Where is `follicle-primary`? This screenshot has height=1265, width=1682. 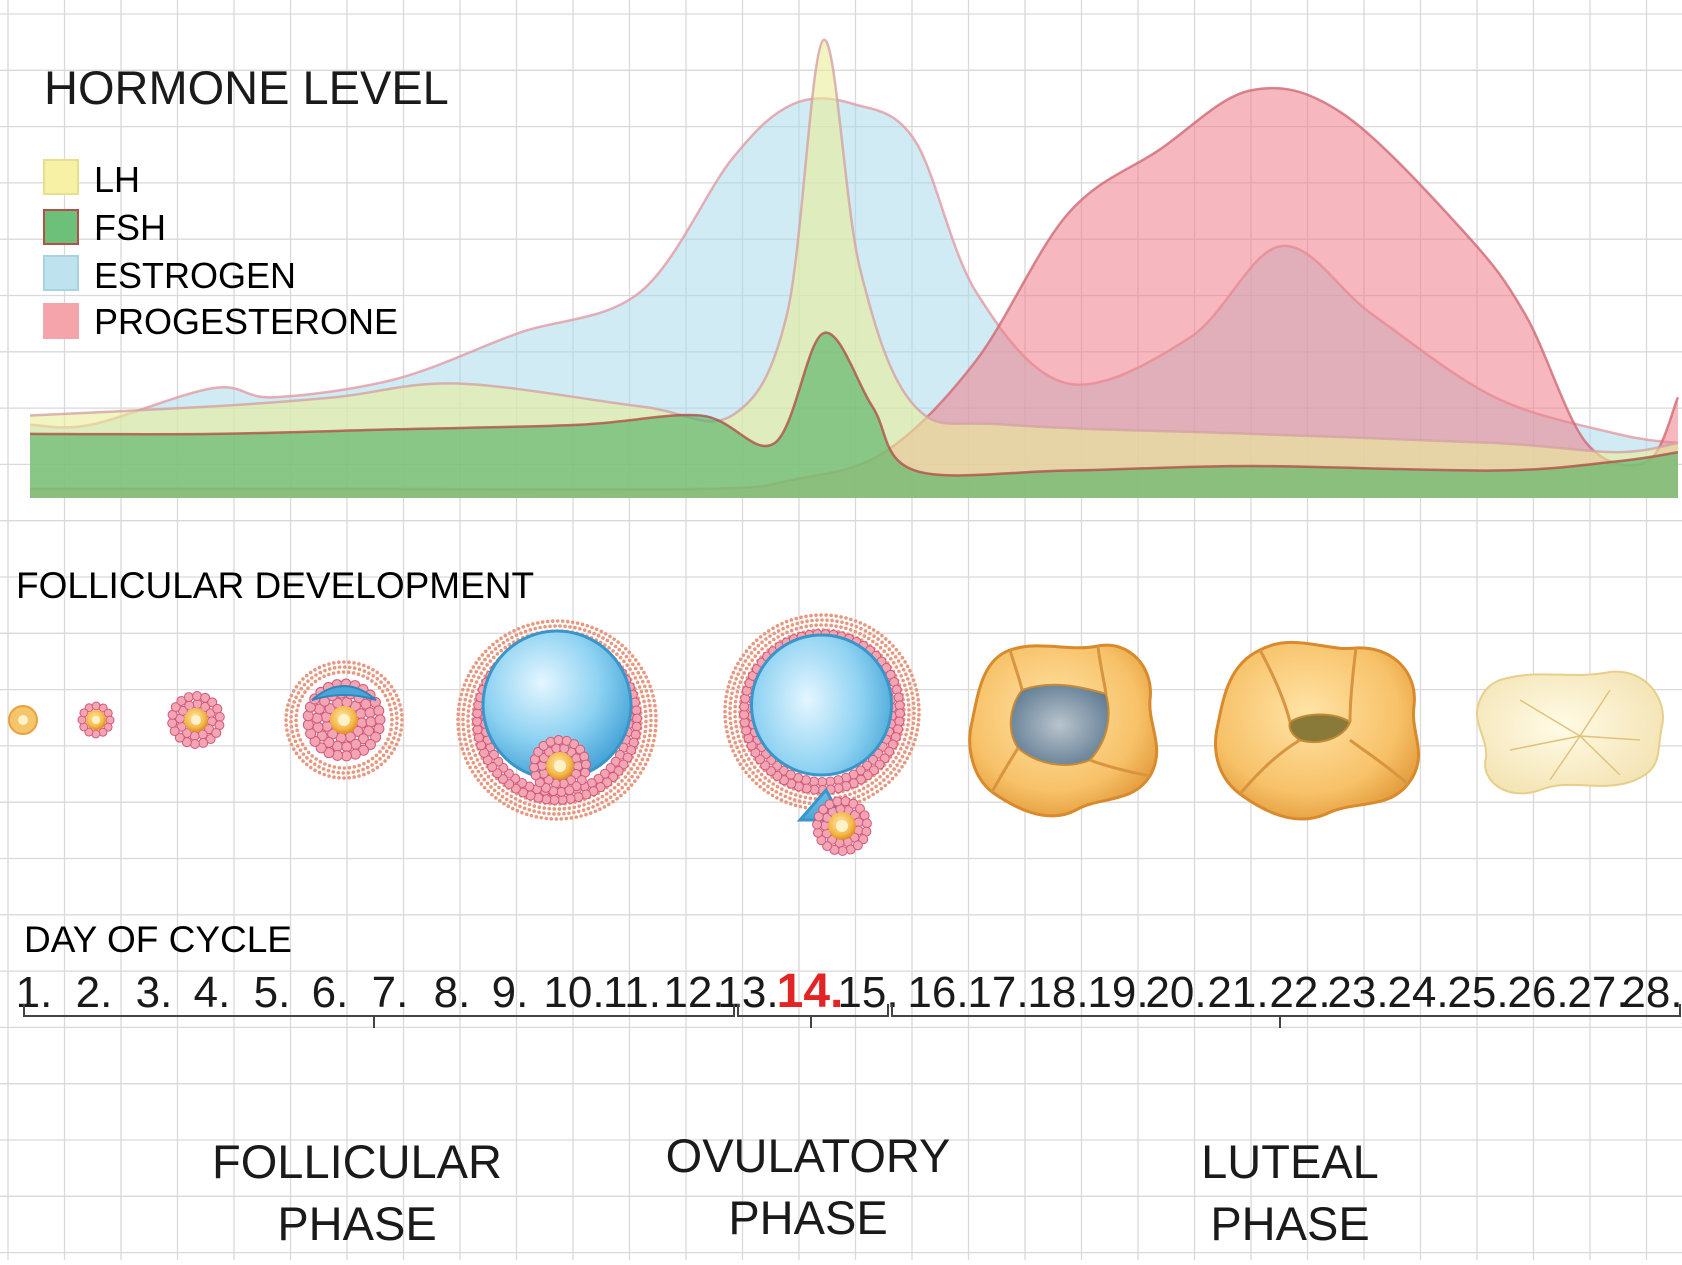 follicle-primary is located at coordinates (96, 720).